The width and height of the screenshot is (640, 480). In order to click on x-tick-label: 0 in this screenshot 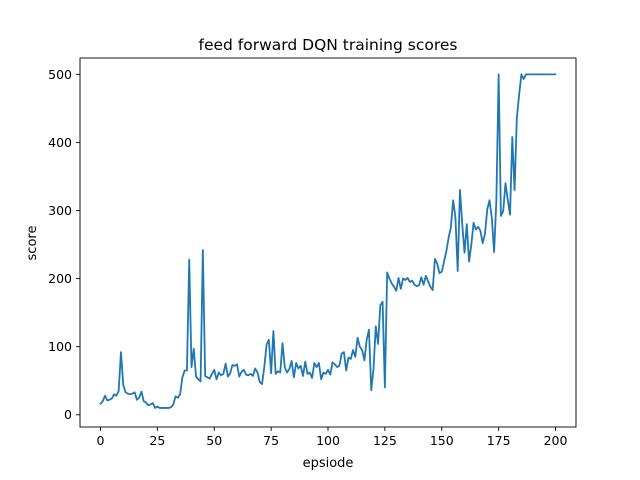, I will do `click(101, 440)`.